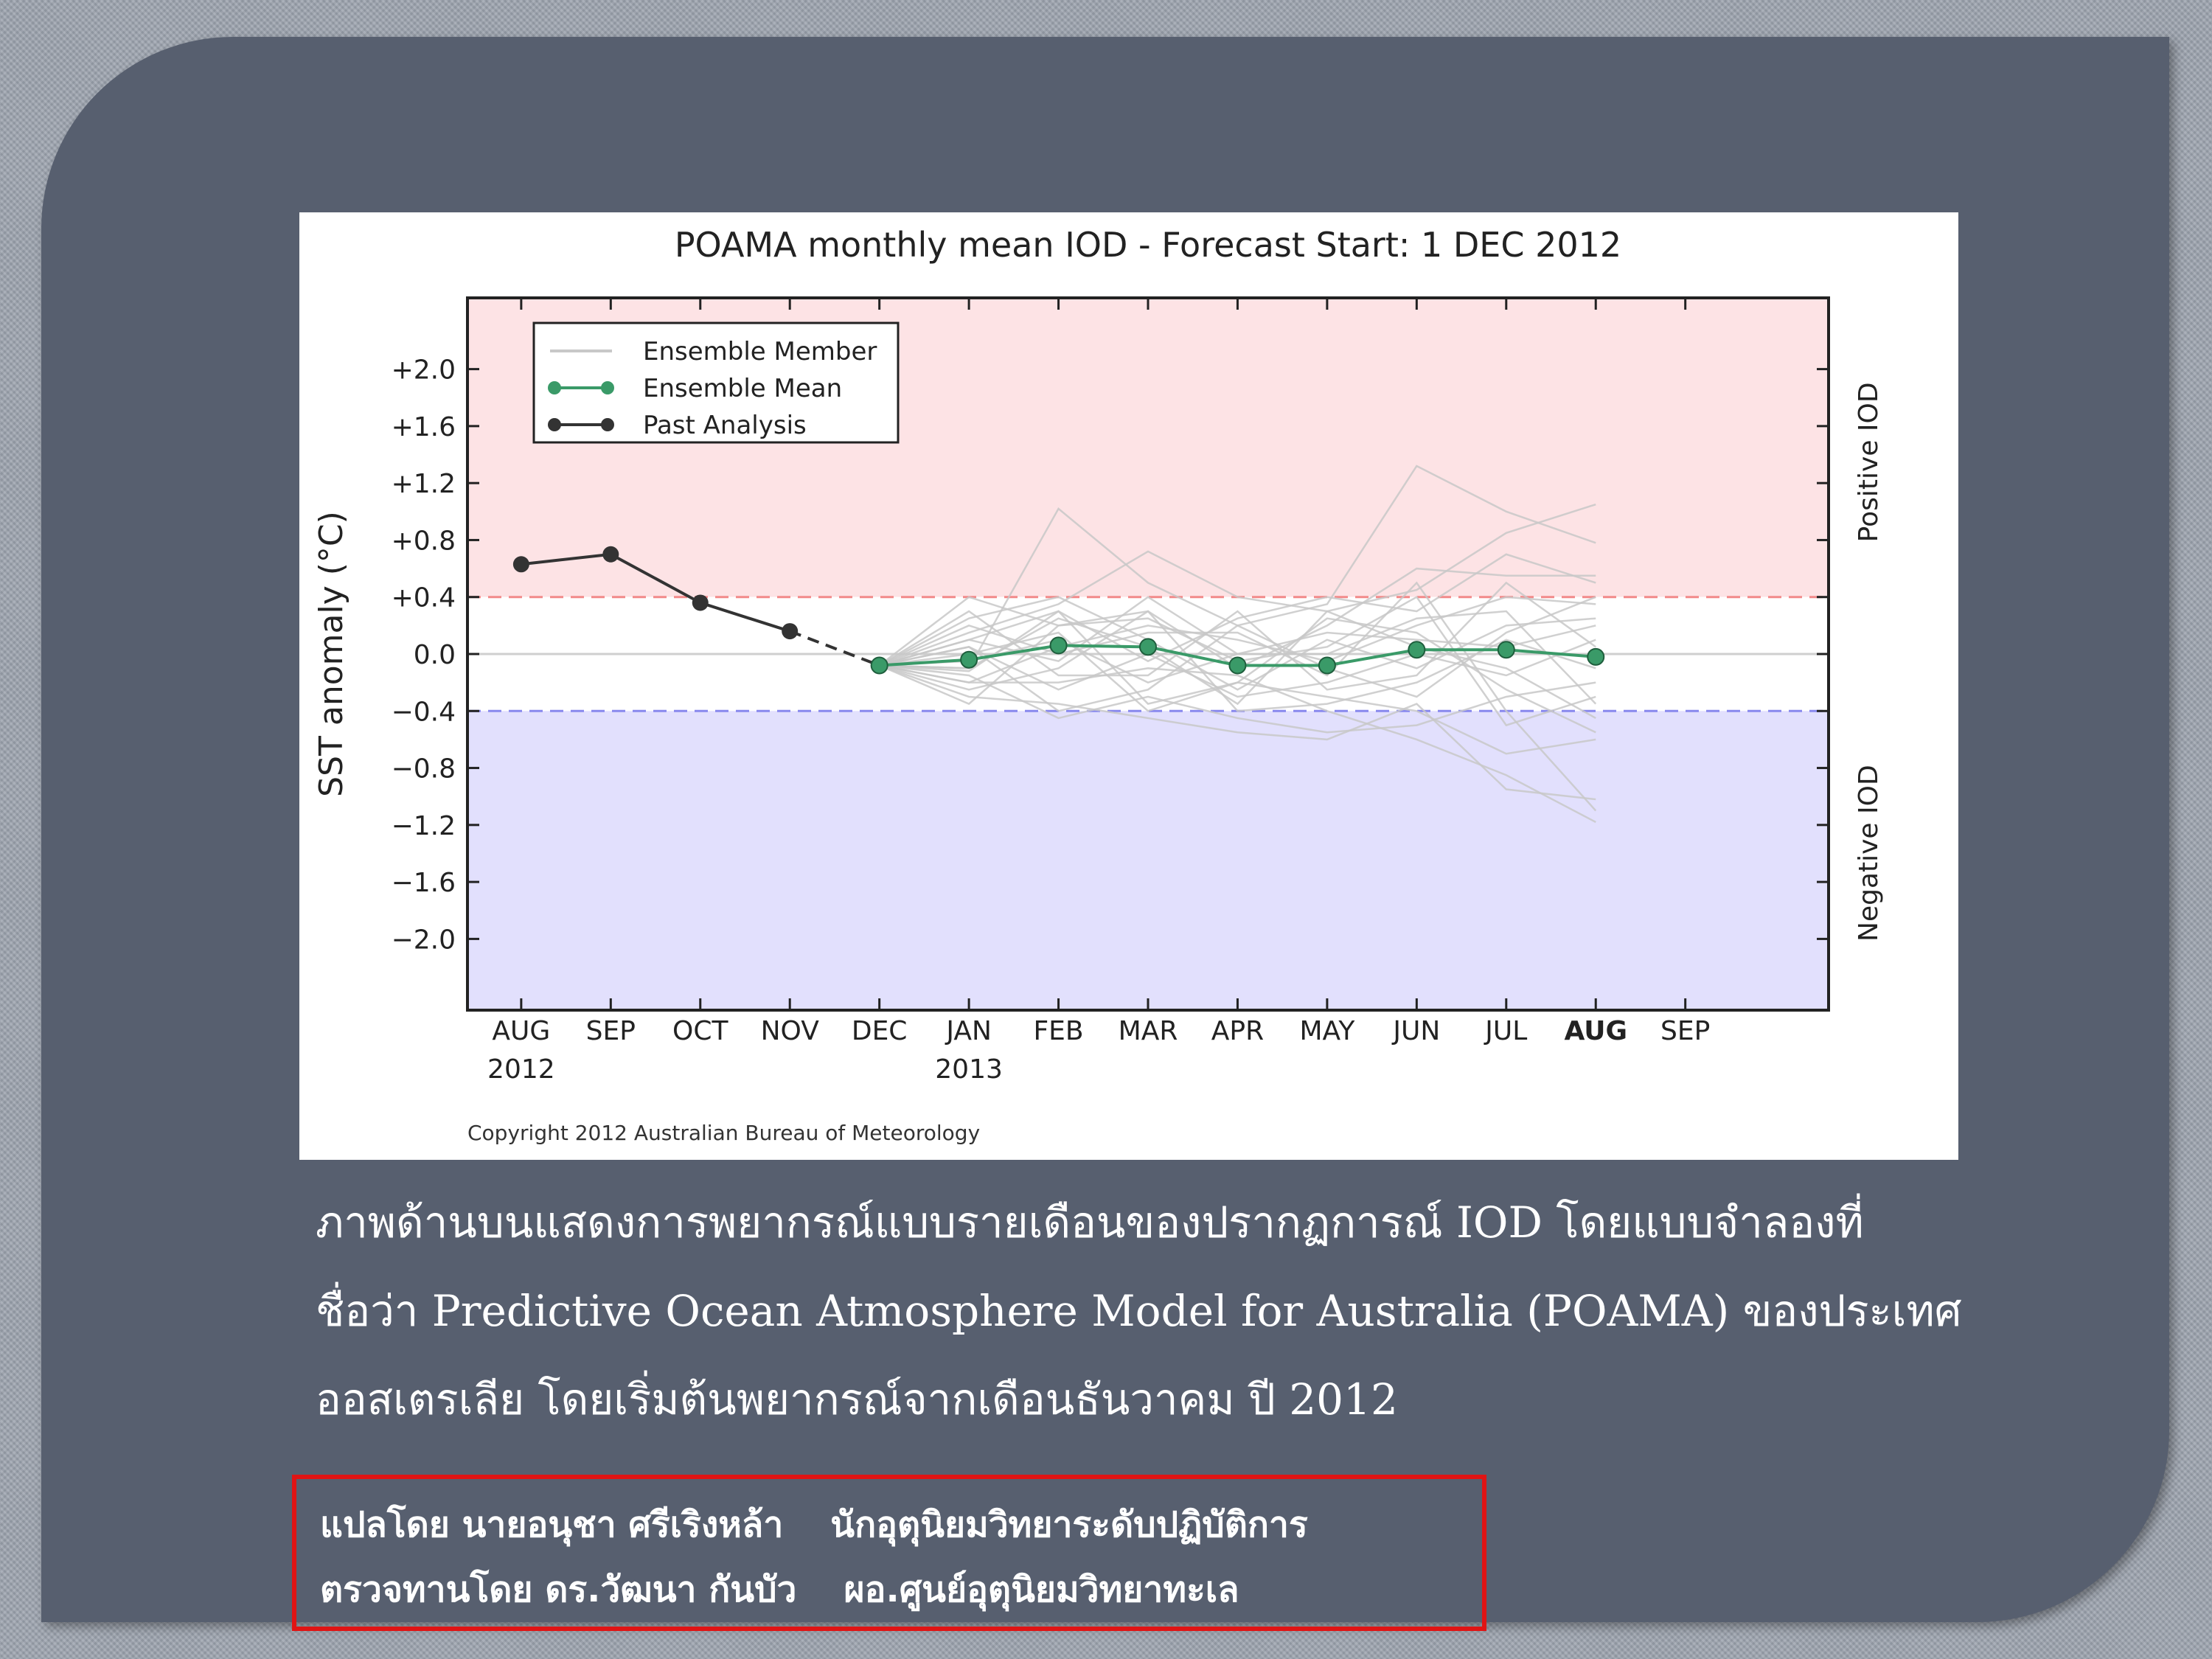 This screenshot has width=2212, height=1659. What do you see at coordinates (1058, 1031) in the screenshot?
I see `x-tick-label: FEB` at bounding box center [1058, 1031].